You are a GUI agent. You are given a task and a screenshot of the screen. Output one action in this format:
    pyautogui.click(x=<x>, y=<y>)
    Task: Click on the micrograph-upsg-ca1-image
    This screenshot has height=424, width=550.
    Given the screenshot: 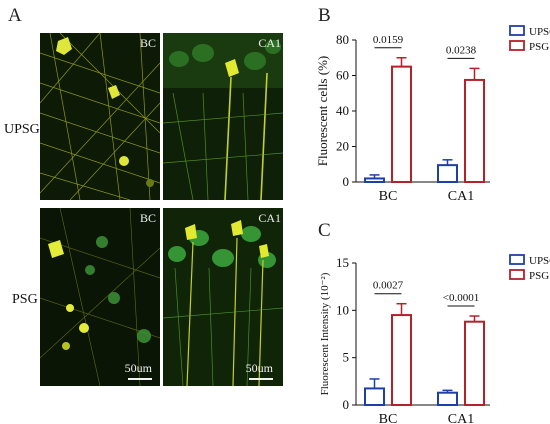 What is the action you would take?
    pyautogui.click(x=223, y=116)
    